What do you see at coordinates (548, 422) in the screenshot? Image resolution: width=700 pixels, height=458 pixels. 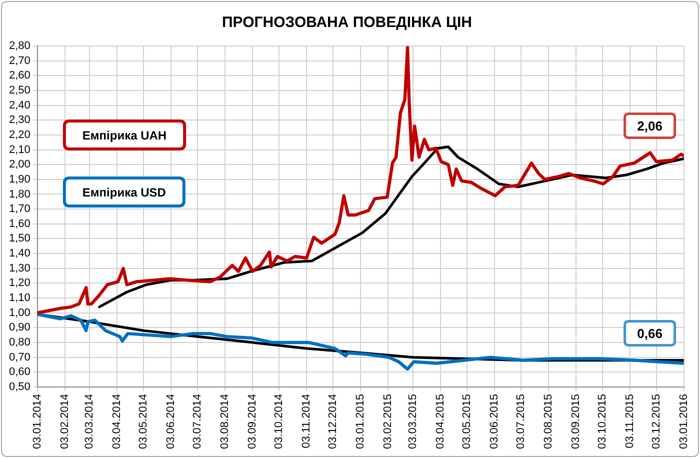 I see `x-tick-label: 03.08.2015` at bounding box center [548, 422].